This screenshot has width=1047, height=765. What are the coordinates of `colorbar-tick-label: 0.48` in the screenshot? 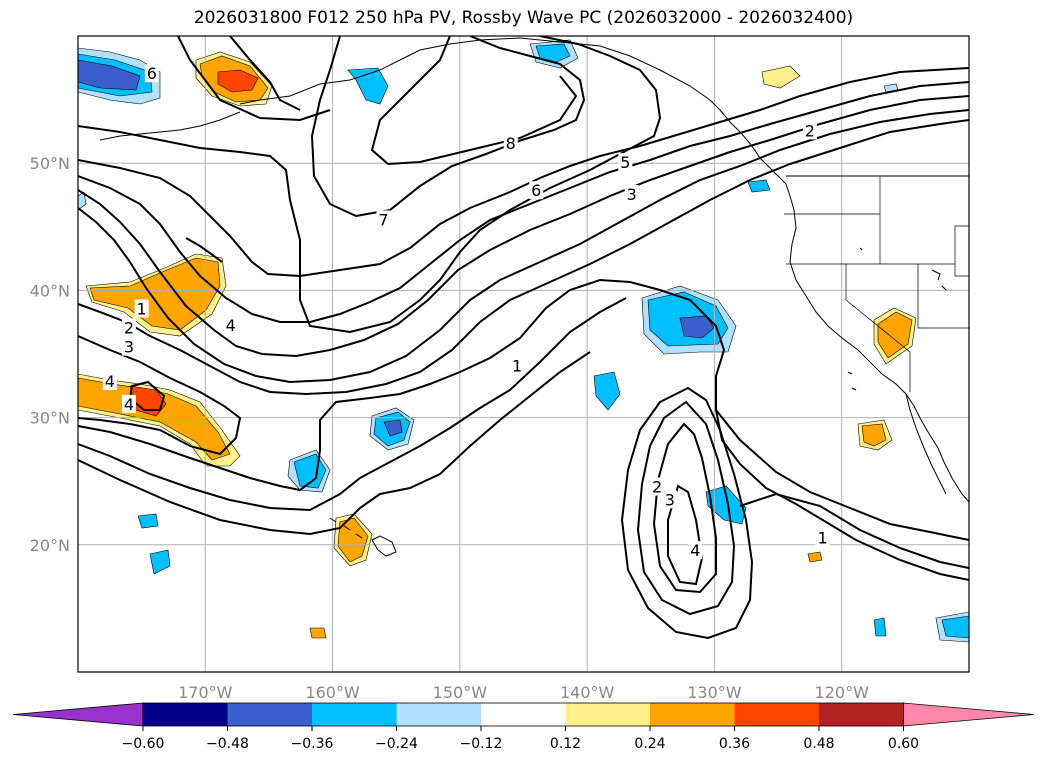 It's located at (818, 744).